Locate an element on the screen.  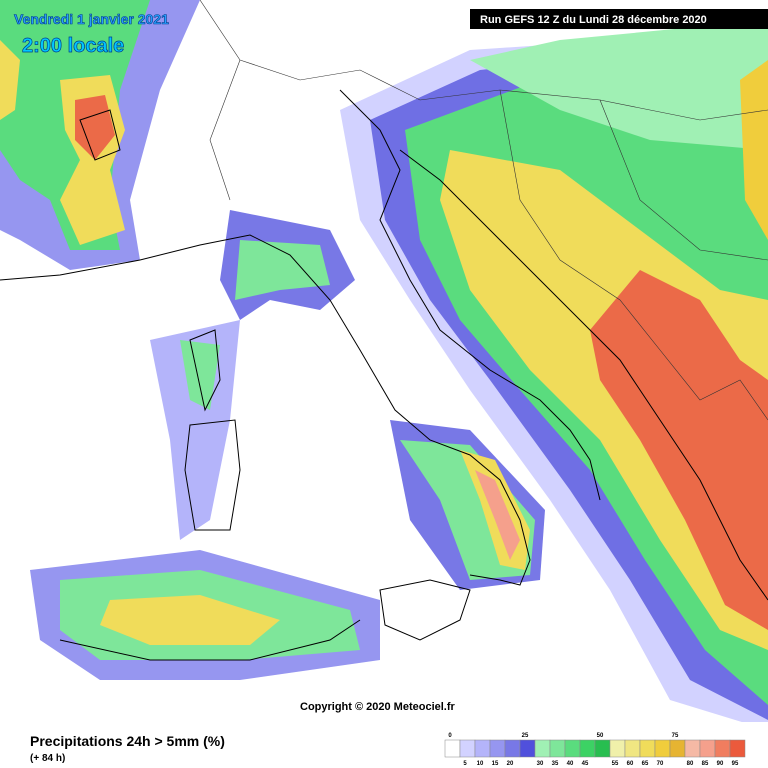
legend-label: 0 is located at coordinates (450, 736).